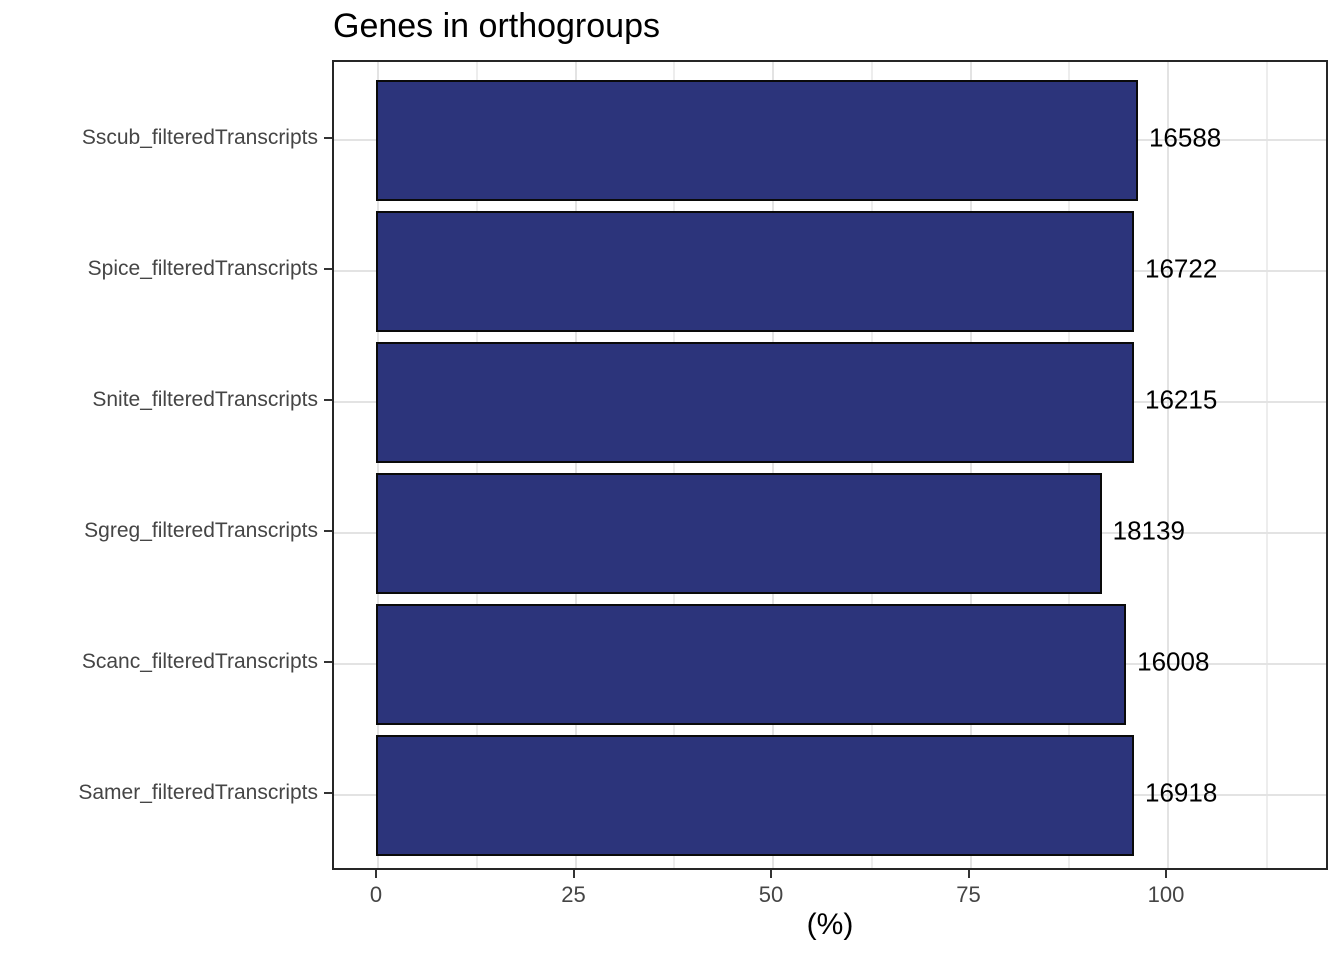  What do you see at coordinates (199, 137) in the screenshot?
I see `y-axis-label: Sscub_filteredTranscripts` at bounding box center [199, 137].